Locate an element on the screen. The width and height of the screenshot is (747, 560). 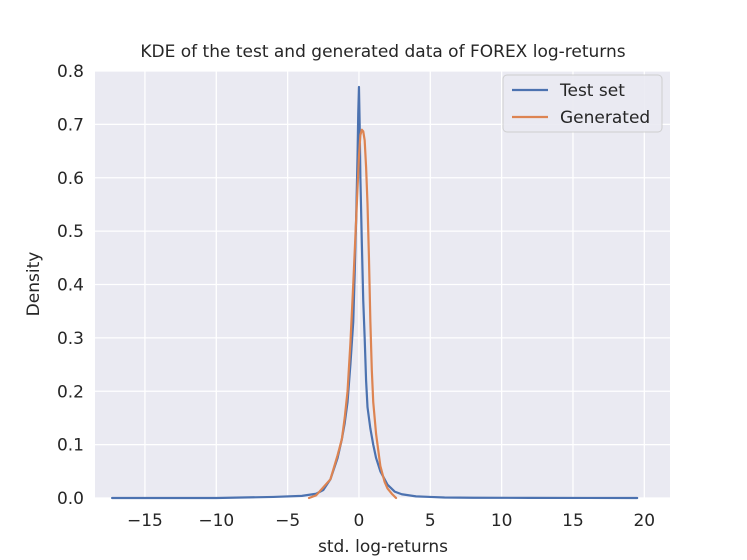
y-tick-label: 0.0 is located at coordinates (70, 499).